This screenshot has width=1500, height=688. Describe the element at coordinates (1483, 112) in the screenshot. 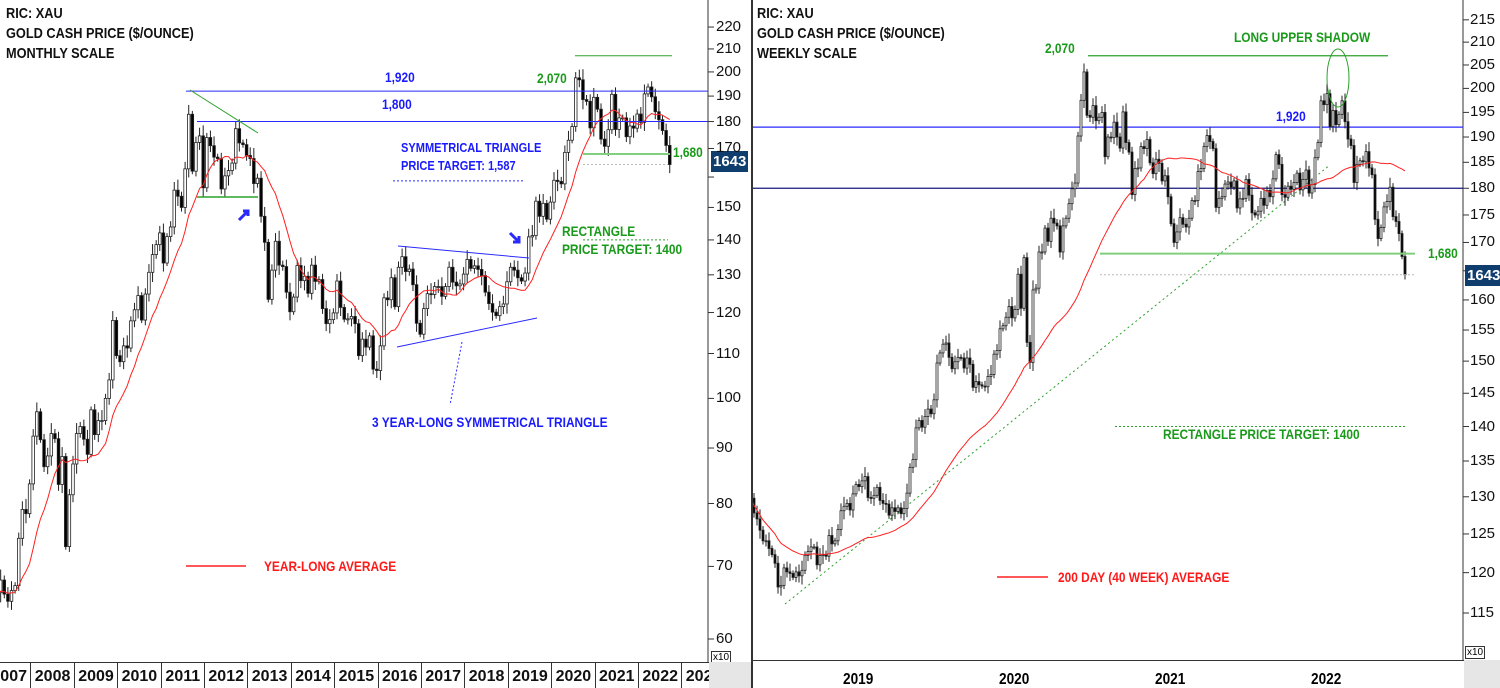

I see `y-tick-label: 195` at that location.